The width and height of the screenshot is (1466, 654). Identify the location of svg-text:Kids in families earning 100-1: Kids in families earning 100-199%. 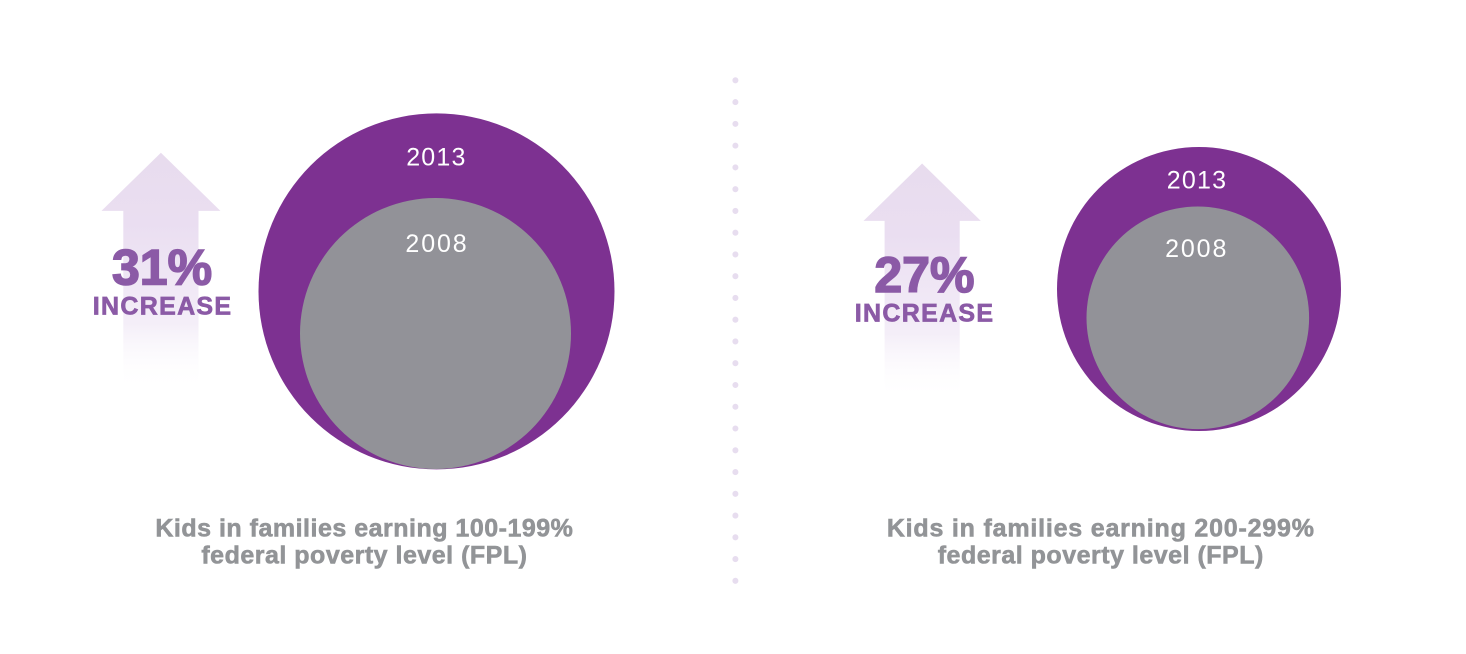
(364, 528).